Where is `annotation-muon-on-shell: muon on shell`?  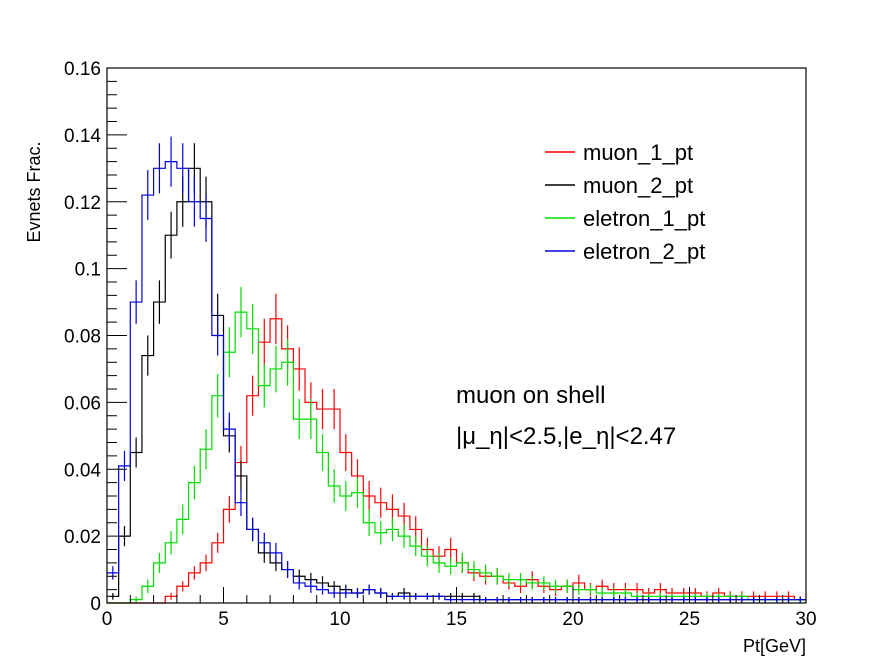
annotation-muon-on-shell: muon on shell is located at coordinates (530, 395).